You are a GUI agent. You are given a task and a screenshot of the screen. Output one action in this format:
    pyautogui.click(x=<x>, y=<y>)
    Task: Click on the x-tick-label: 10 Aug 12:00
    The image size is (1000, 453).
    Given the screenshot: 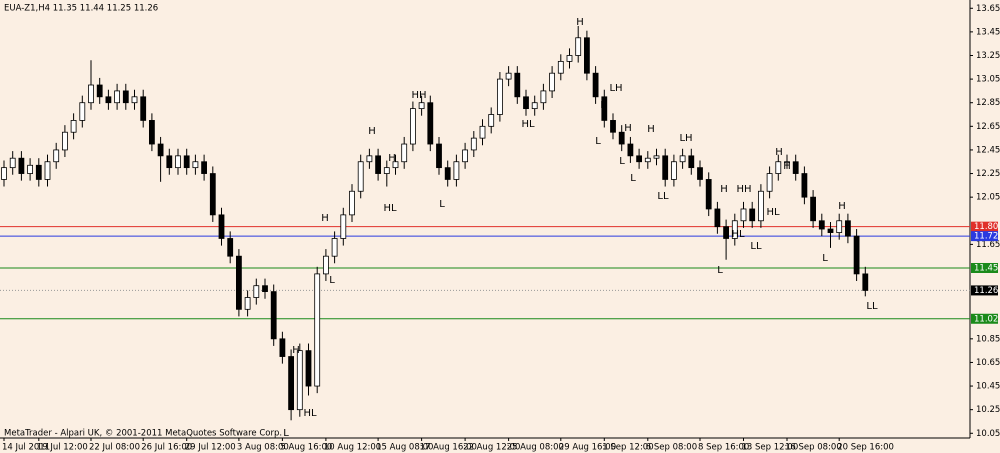 What is the action you would take?
    pyautogui.click(x=352, y=448)
    